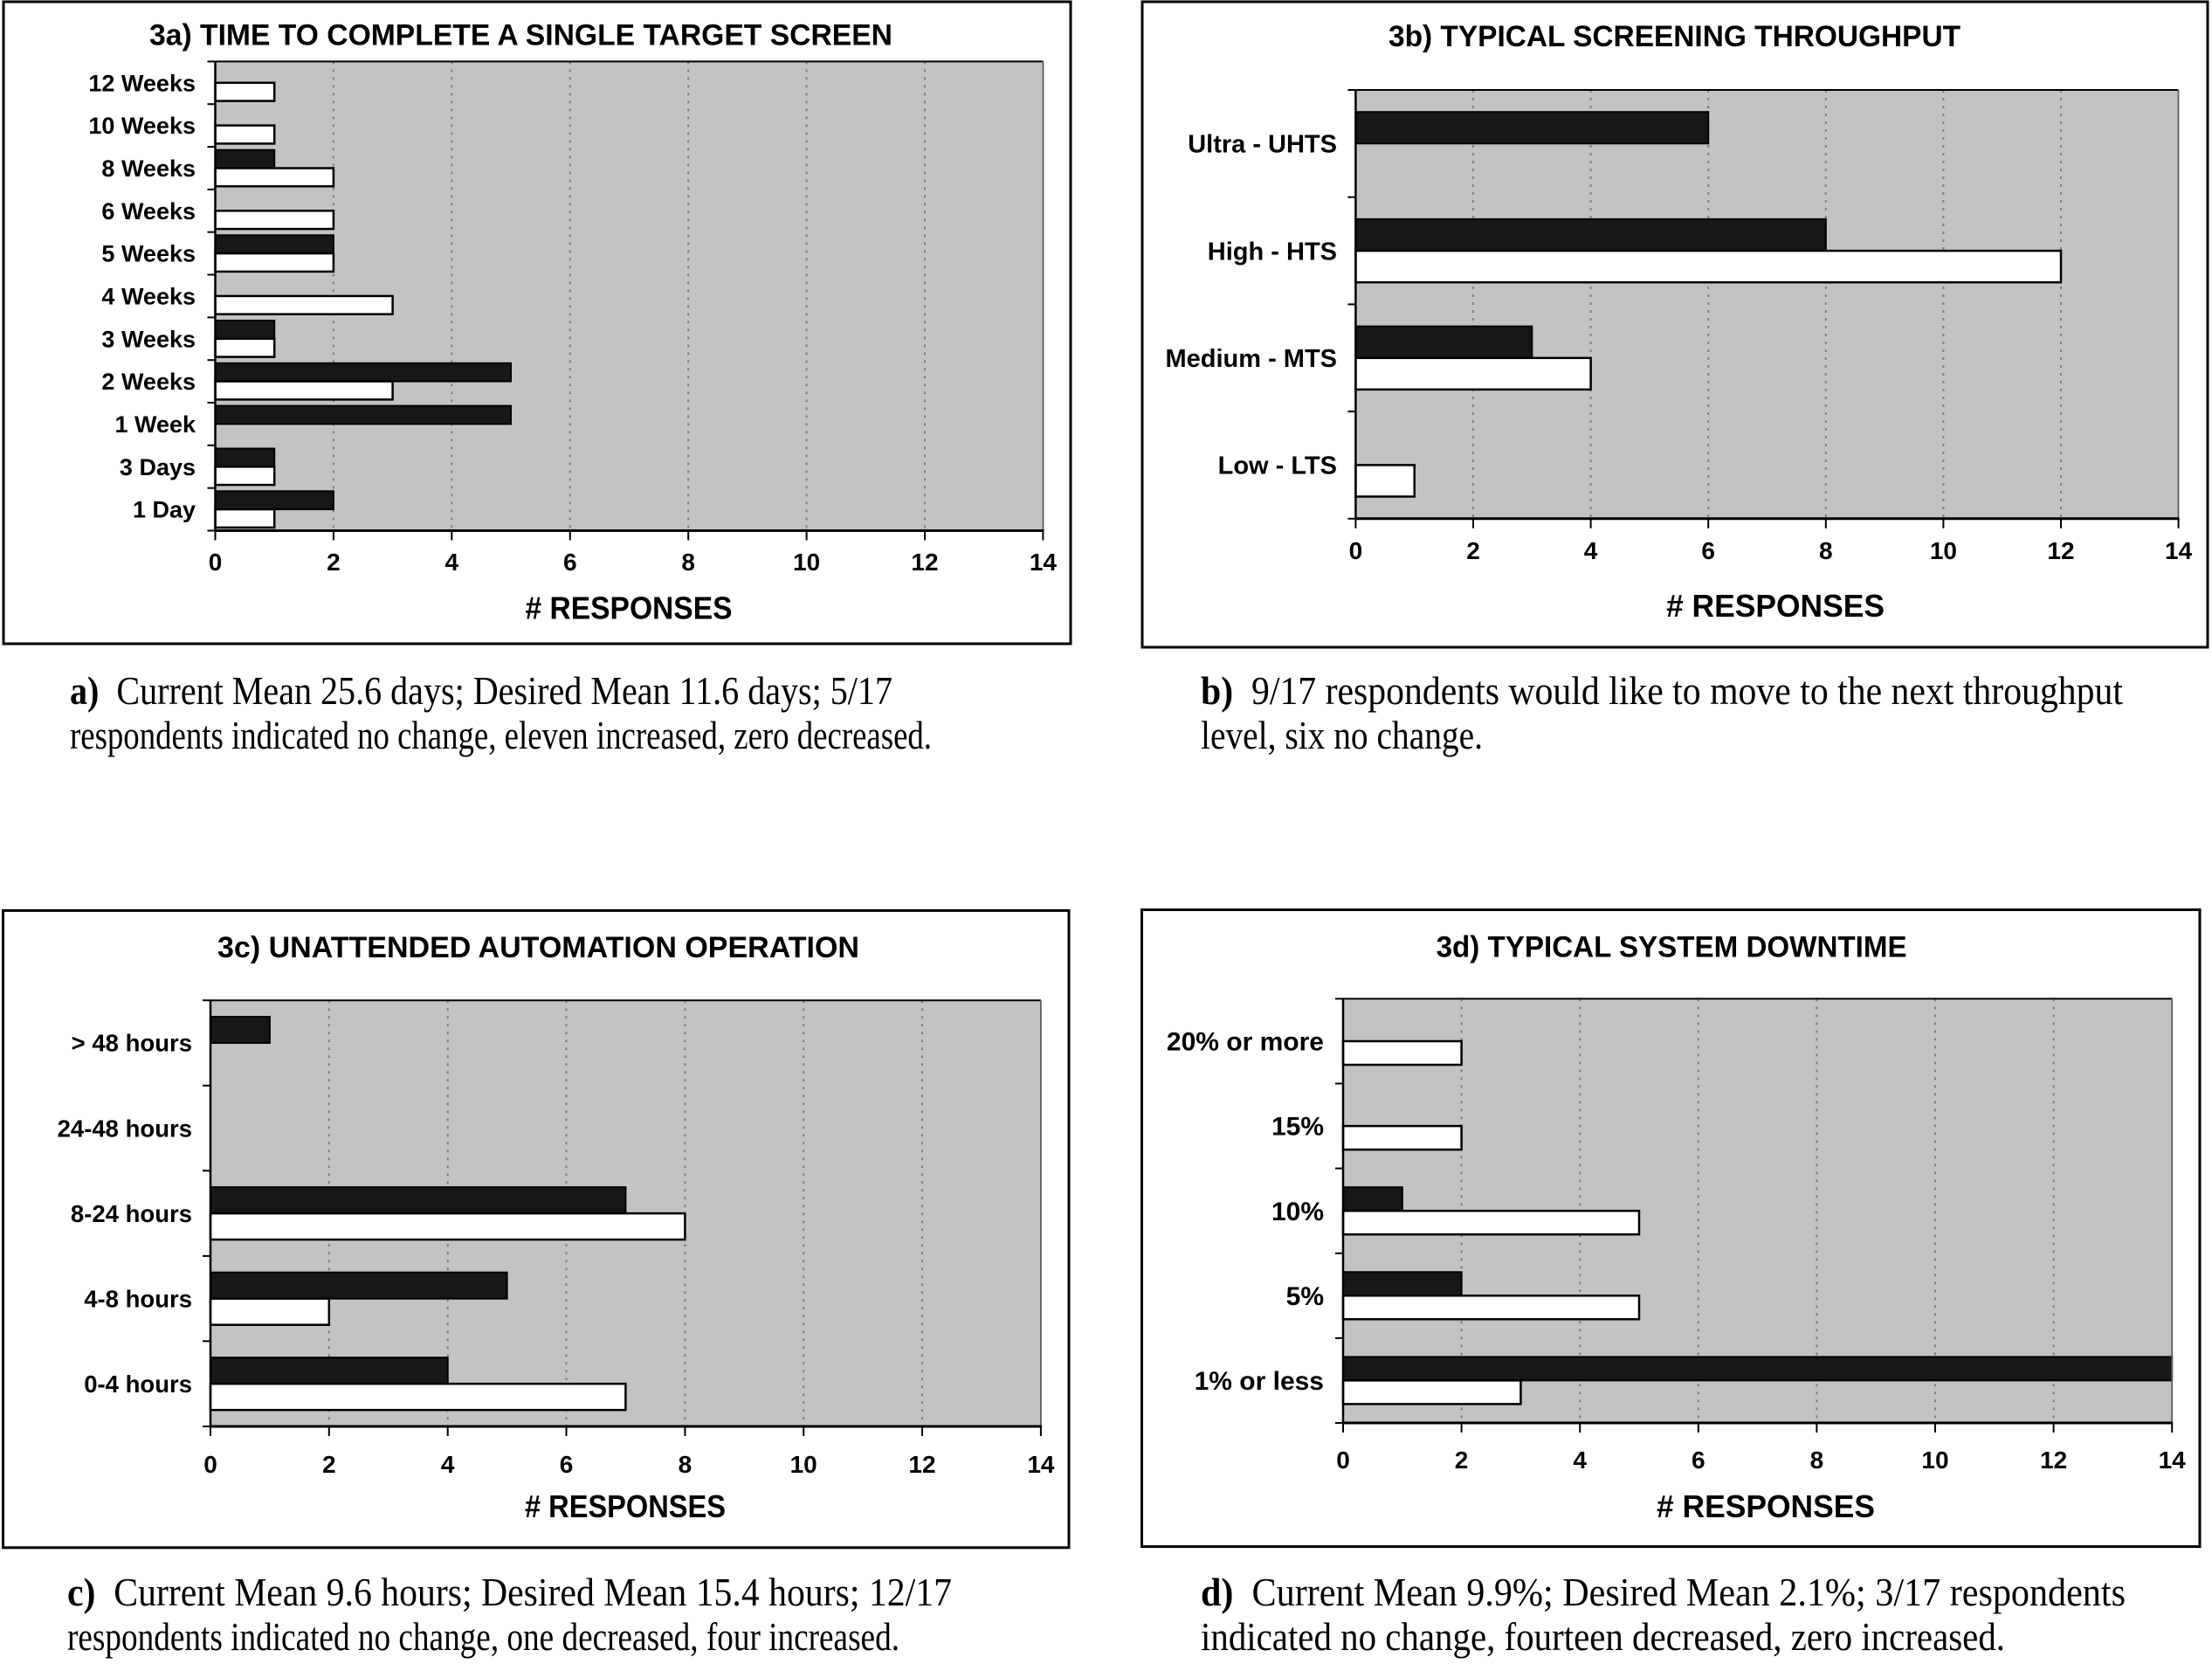  Describe the element at coordinates (1259, 1381) in the screenshot. I see `svg-text: 1% or less` at that location.